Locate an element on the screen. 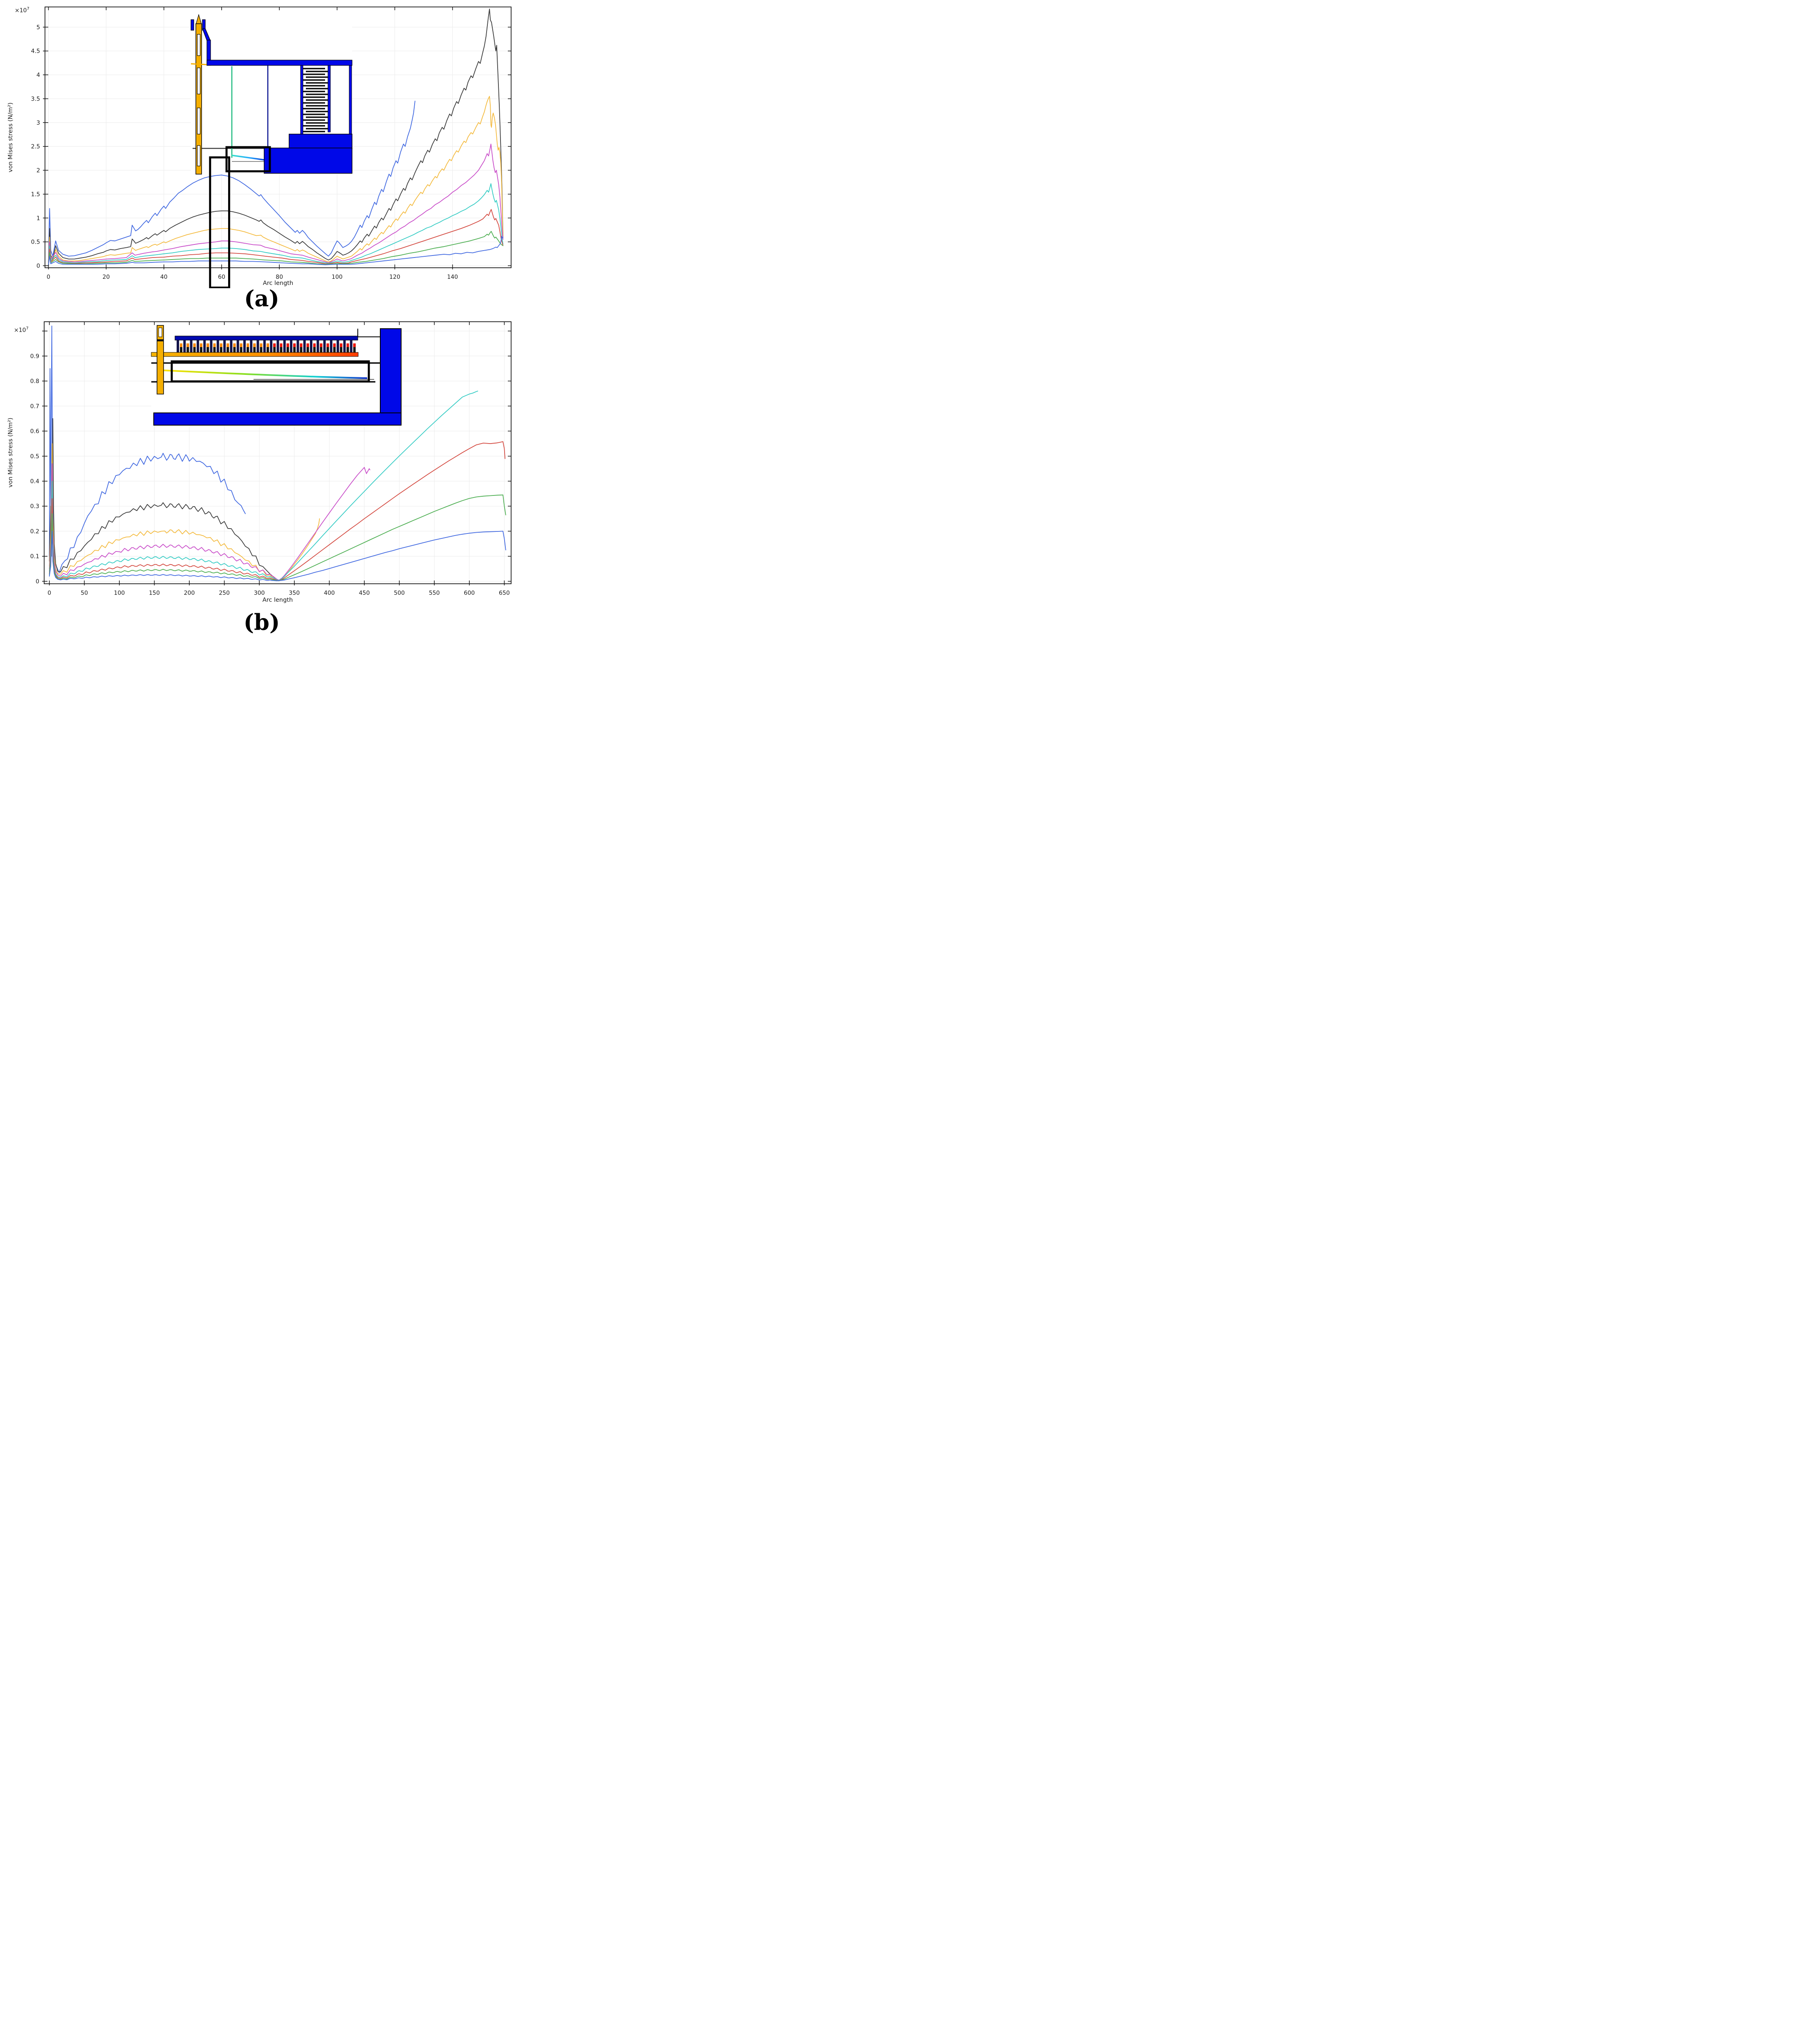  tick-label-x: 80 is located at coordinates (280, 277).